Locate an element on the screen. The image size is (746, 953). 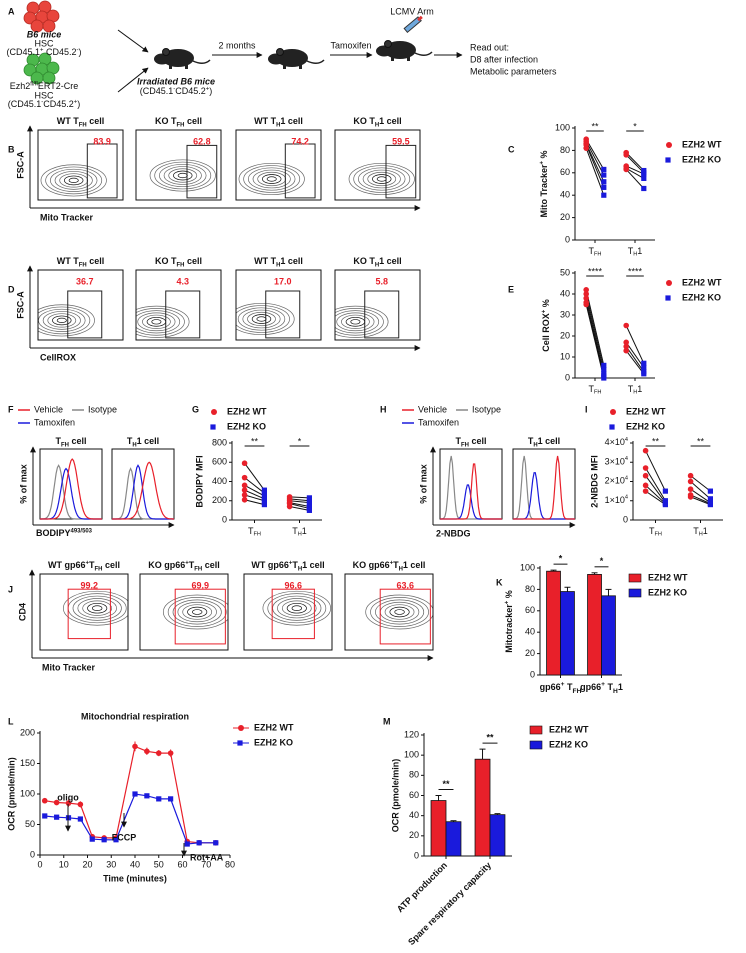
x-tick-label: gp66+ TH1 is located at coordinates (601, 688).